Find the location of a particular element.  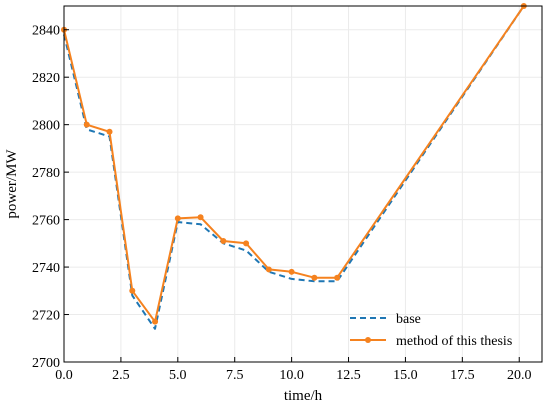

y-tick-label: 2840 is located at coordinates (46, 31).